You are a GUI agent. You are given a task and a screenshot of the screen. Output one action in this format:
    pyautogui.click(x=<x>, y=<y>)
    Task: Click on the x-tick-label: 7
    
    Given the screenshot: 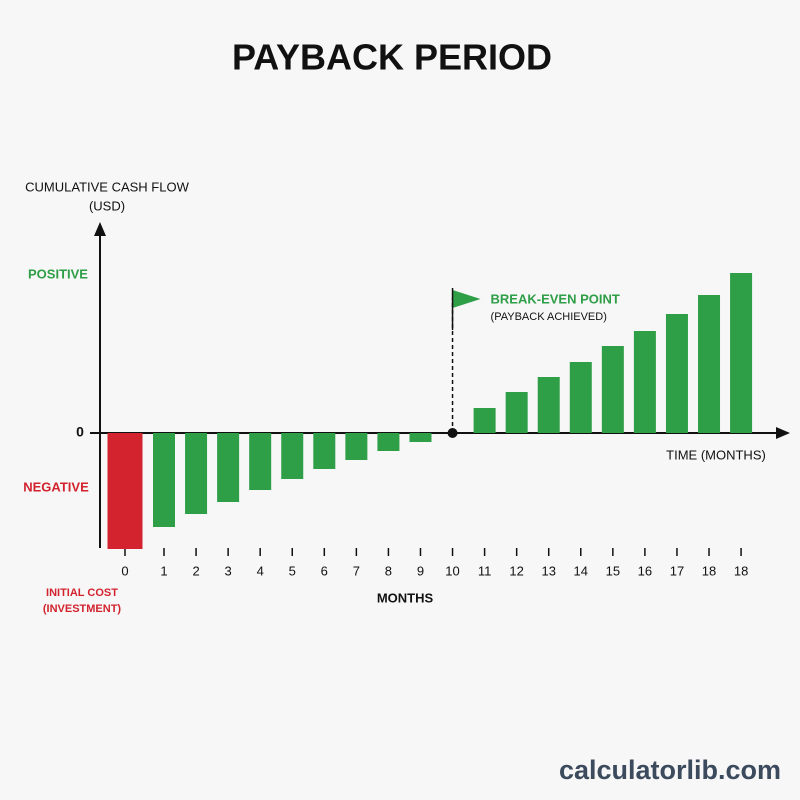 What is the action you would take?
    pyautogui.click(x=356, y=570)
    